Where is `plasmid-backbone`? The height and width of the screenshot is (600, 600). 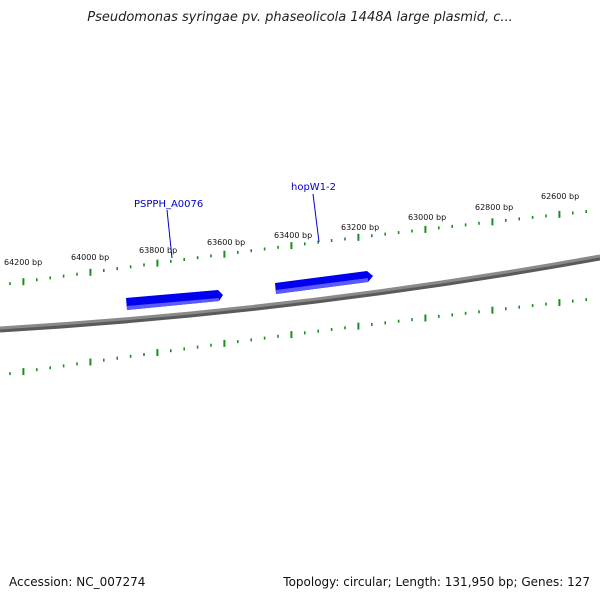
plasmid-backbone is located at coordinates (300, 292).